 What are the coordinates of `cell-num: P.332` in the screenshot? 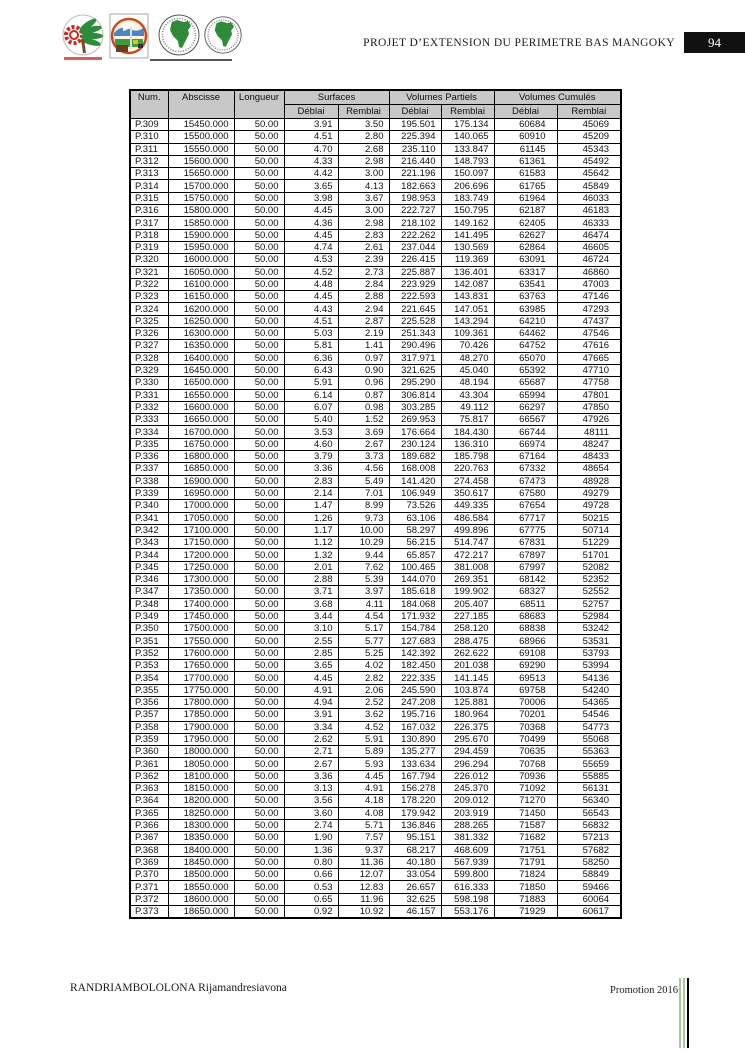 It's located at (149, 407).